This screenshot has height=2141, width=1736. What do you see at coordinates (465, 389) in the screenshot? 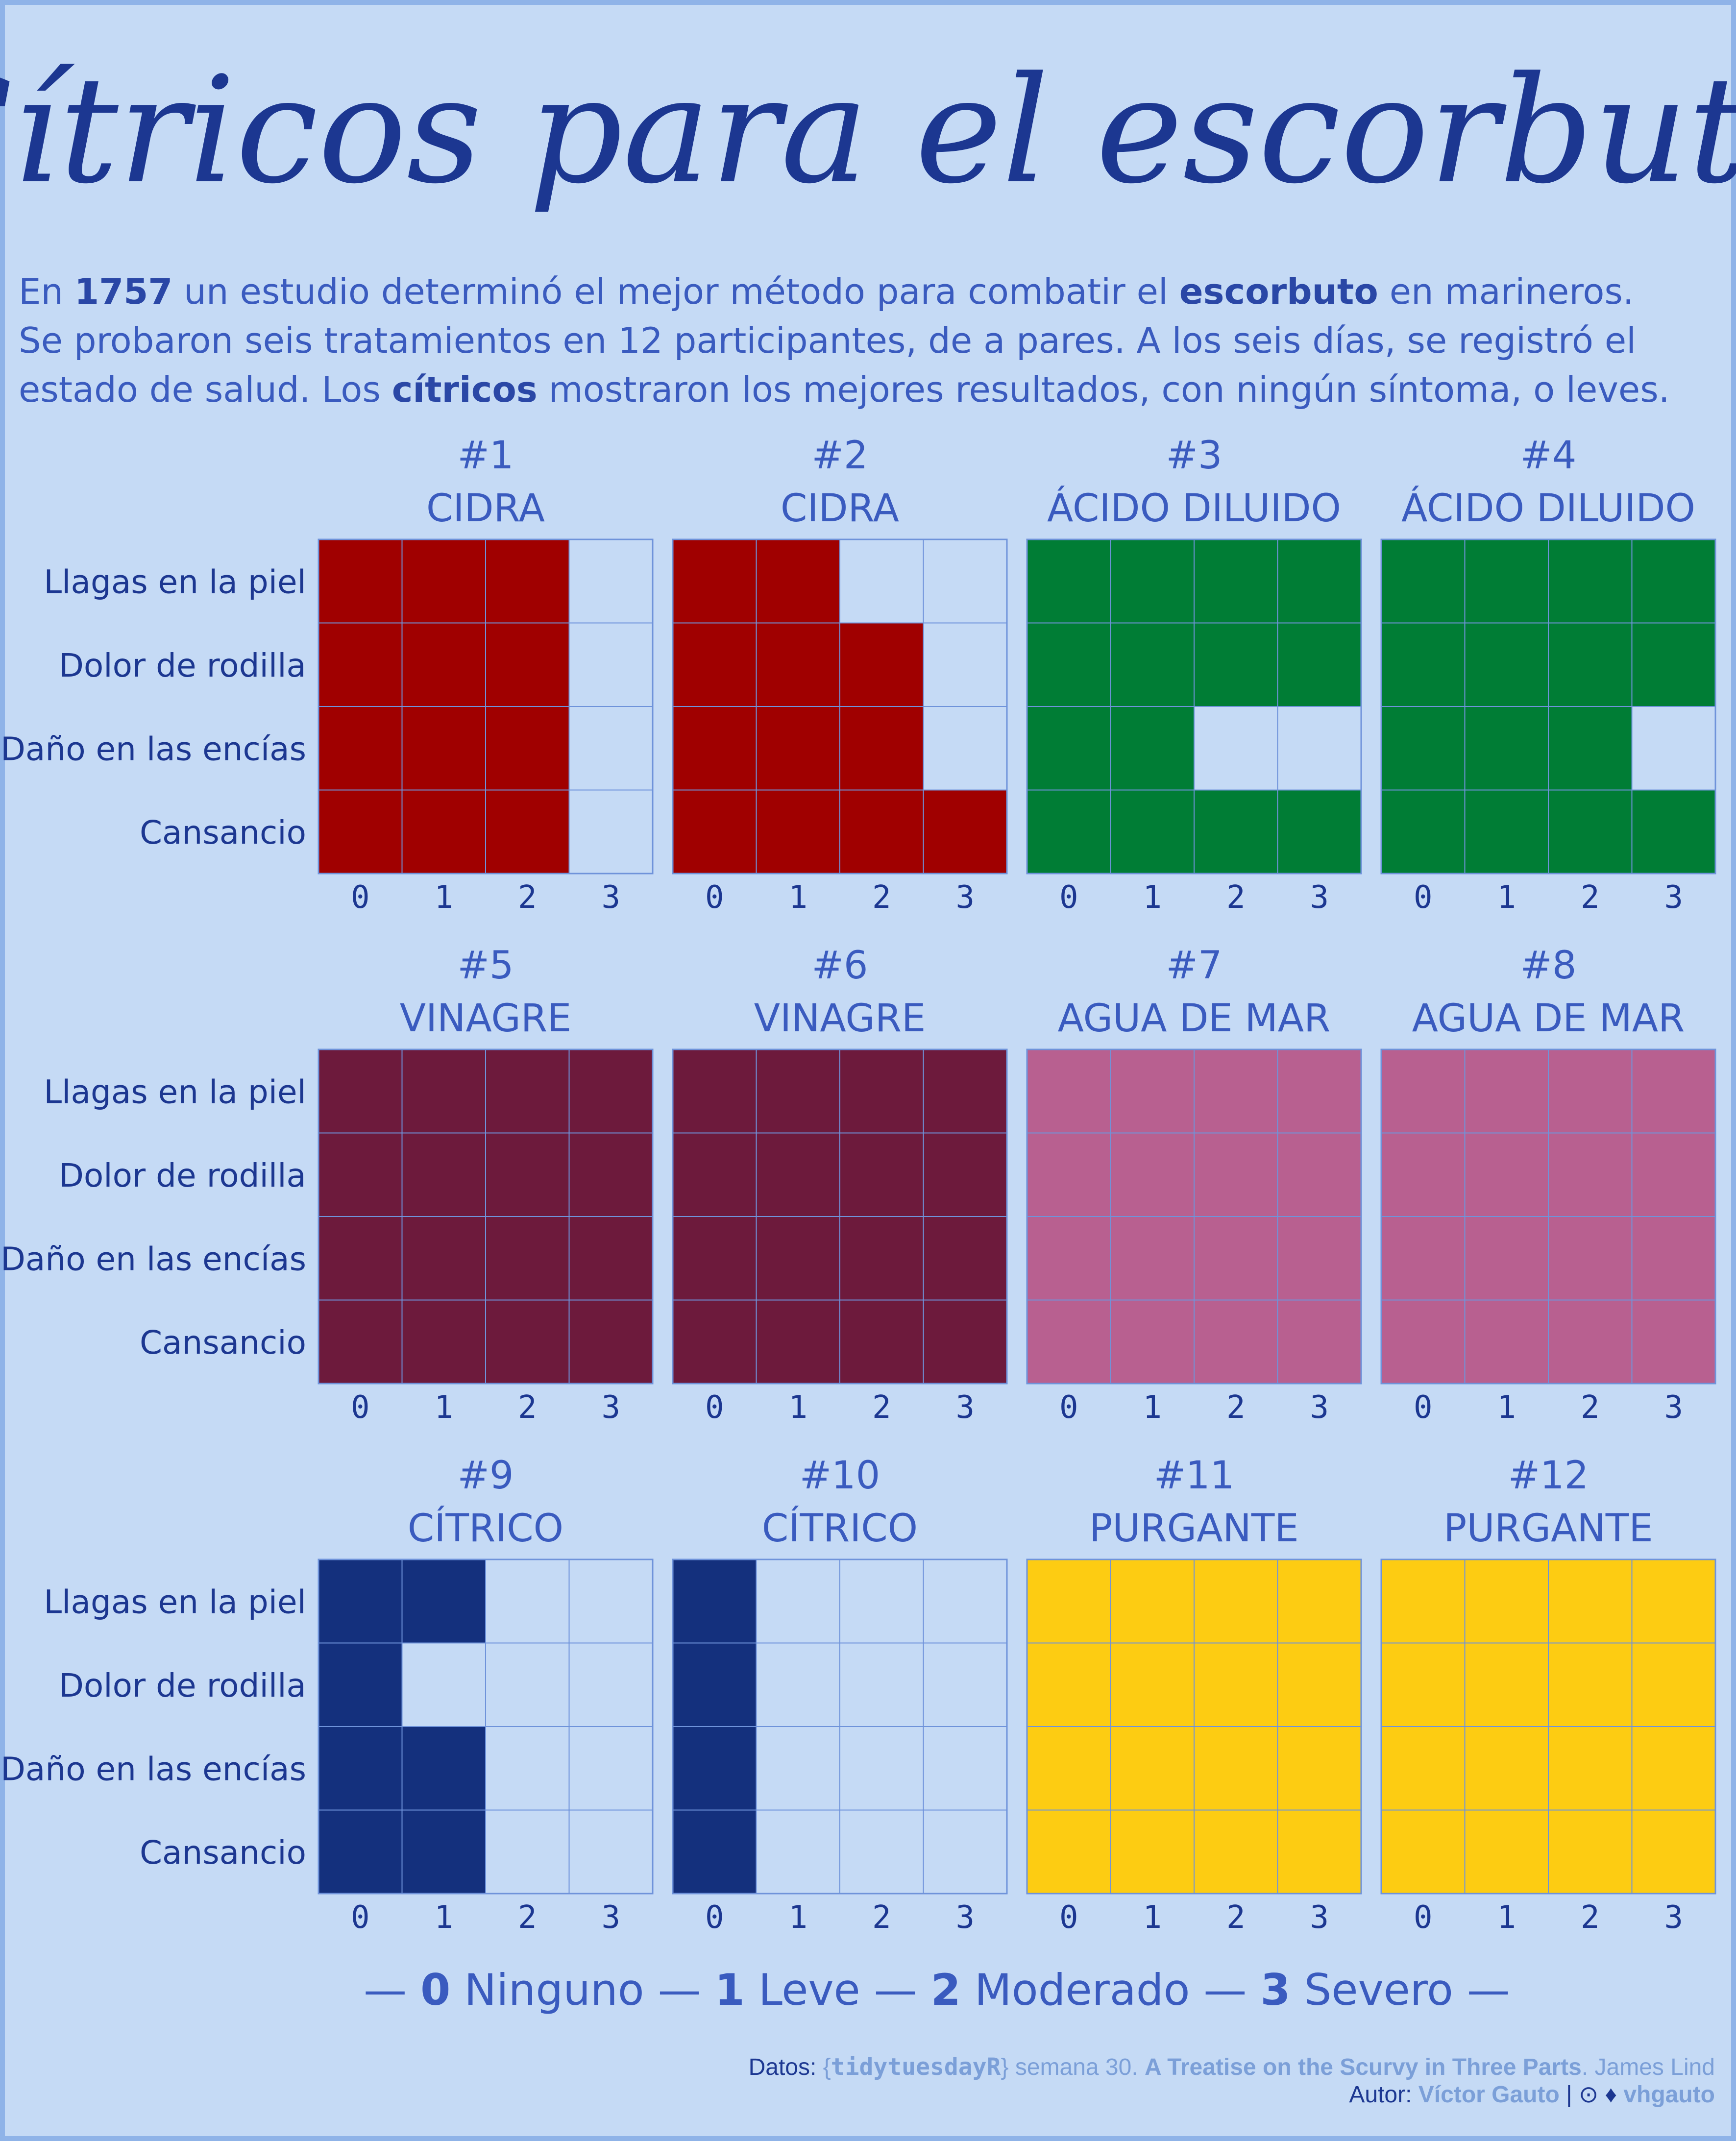
I see `subtitle-segment: cítricos` at bounding box center [465, 389].